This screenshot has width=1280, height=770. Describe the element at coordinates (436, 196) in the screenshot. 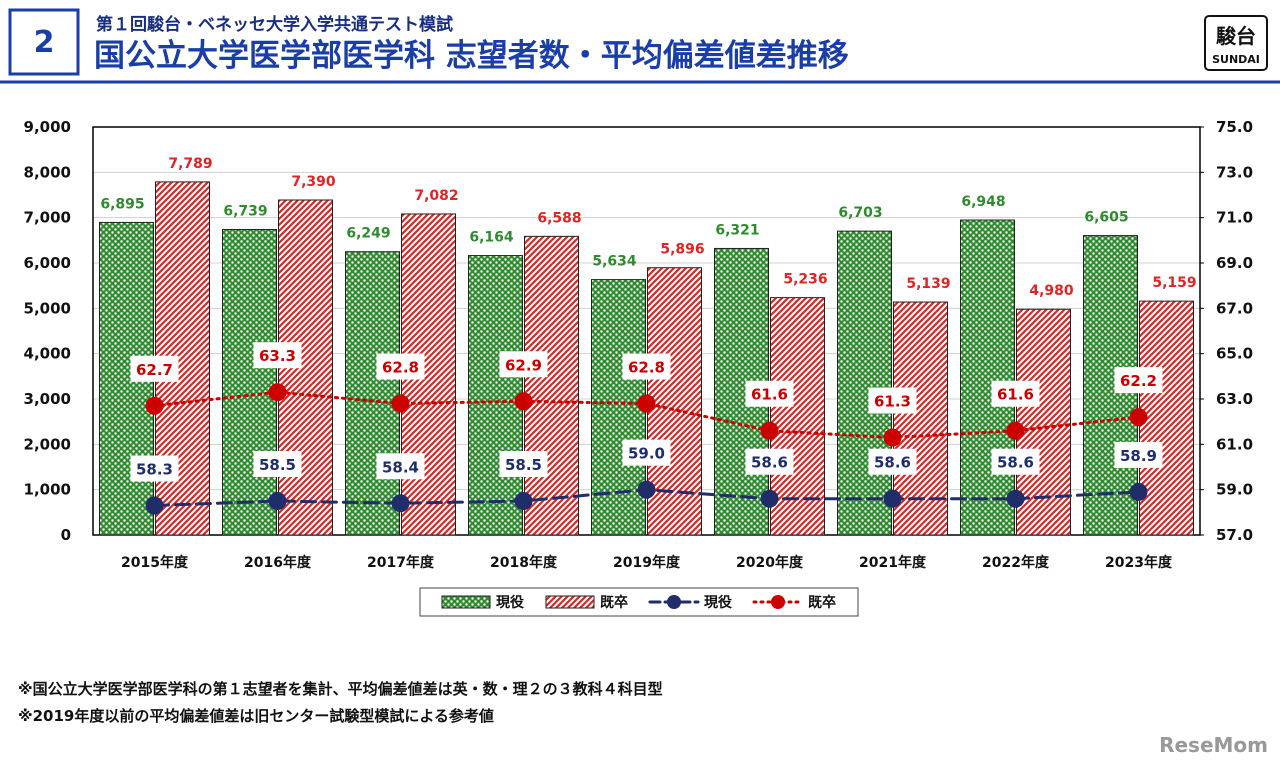

I see `bar-value-label: 7,082` at that location.